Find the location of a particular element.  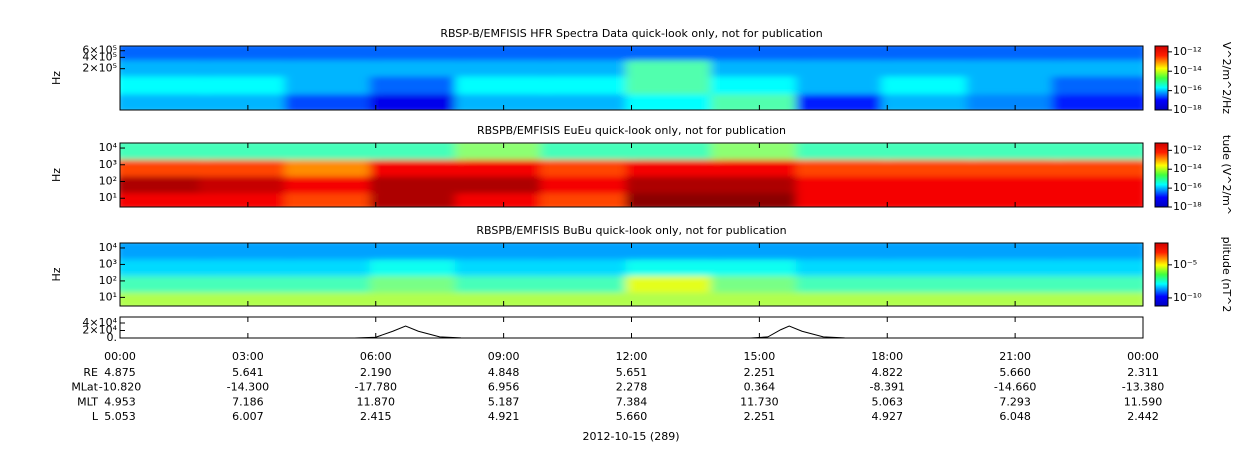

y-tick-label: 0. is located at coordinates (112, 337).